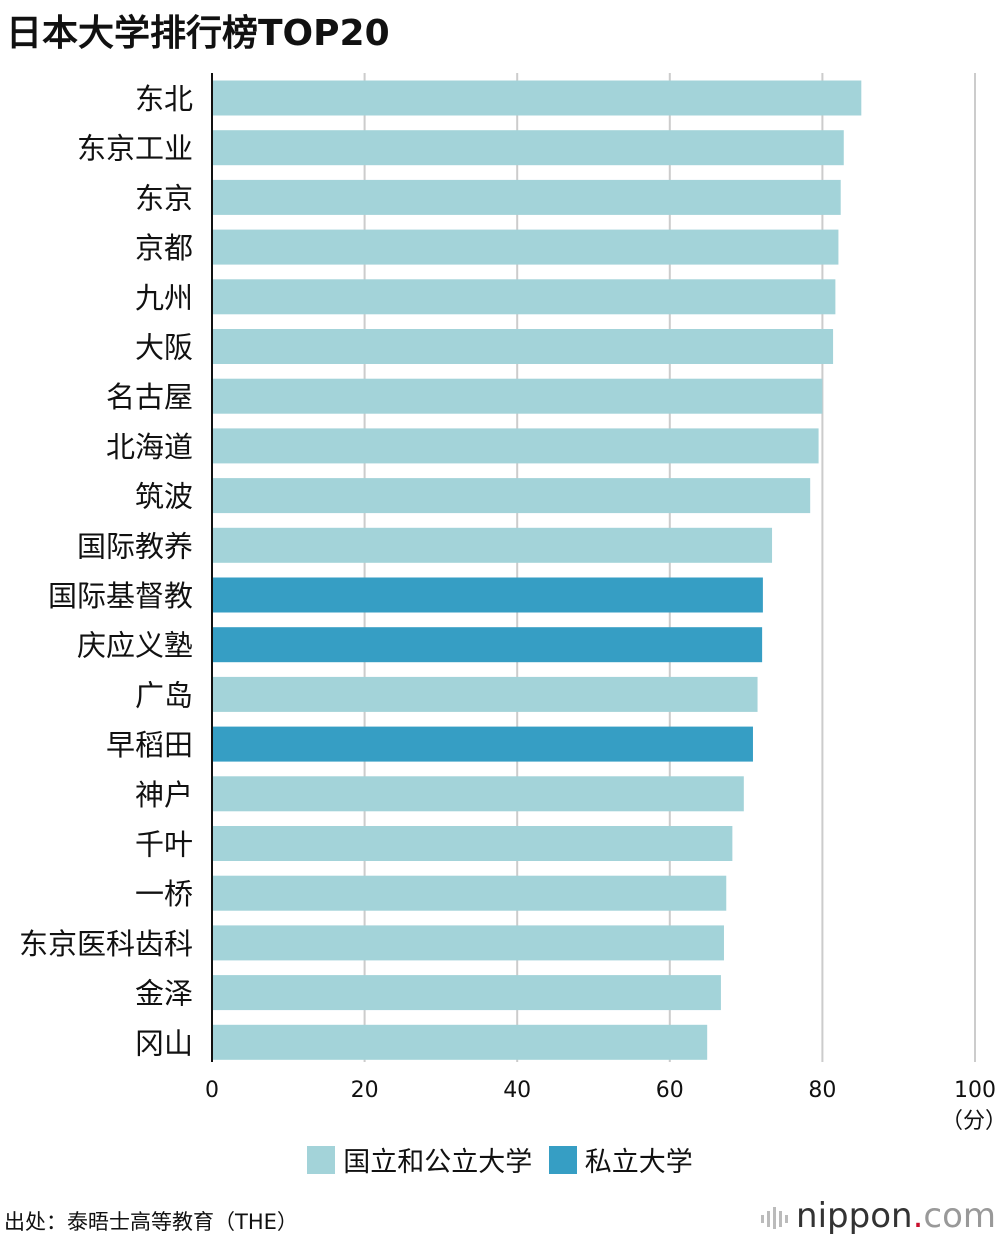 The width and height of the screenshot is (1000, 1240). What do you see at coordinates (321, 1159) in the screenshot?
I see `legend-swatch-public` at bounding box center [321, 1159].